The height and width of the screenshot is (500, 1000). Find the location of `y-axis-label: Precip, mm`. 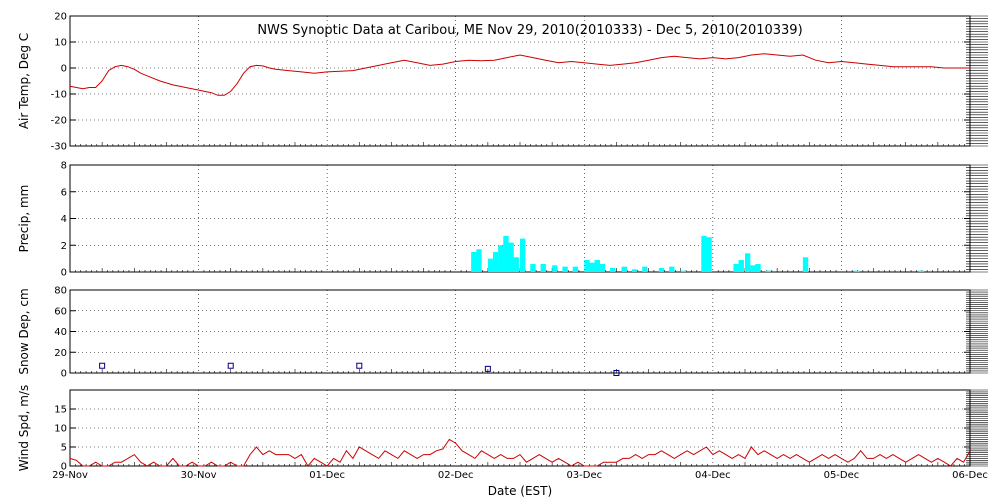

y-axis-label: Precip, mm is located at coordinates (24, 219).